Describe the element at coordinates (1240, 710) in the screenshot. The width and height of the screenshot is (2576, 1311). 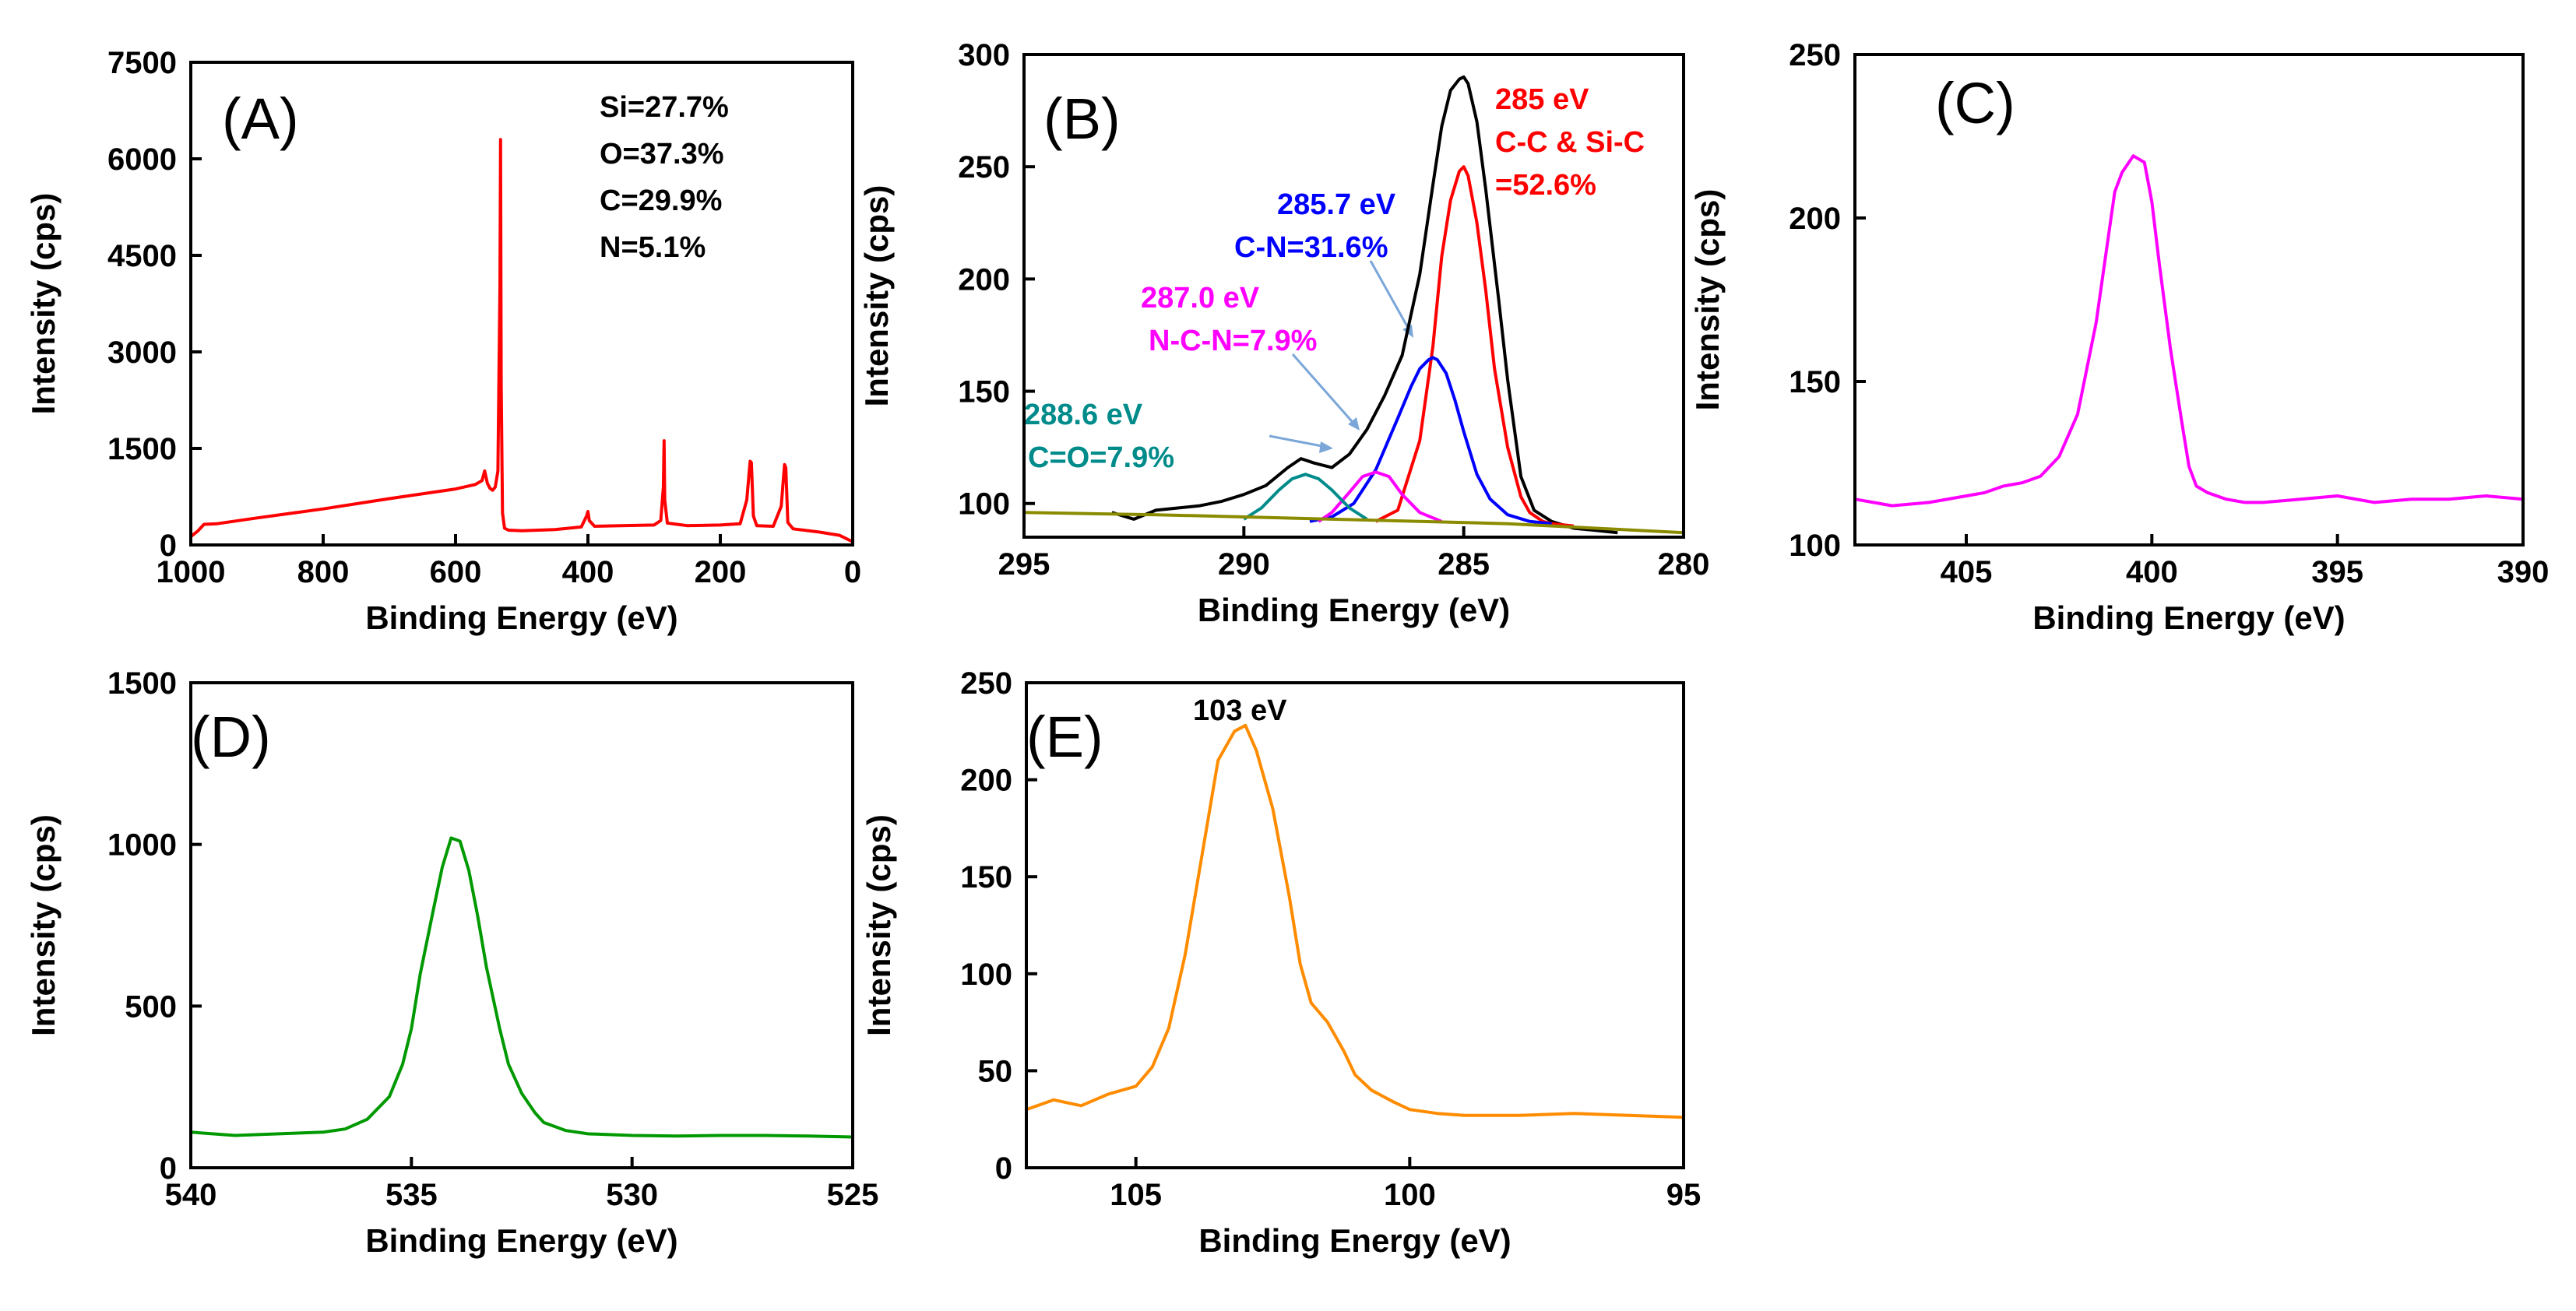
I see `panel-e-annotation-peak: 103 eV` at that location.